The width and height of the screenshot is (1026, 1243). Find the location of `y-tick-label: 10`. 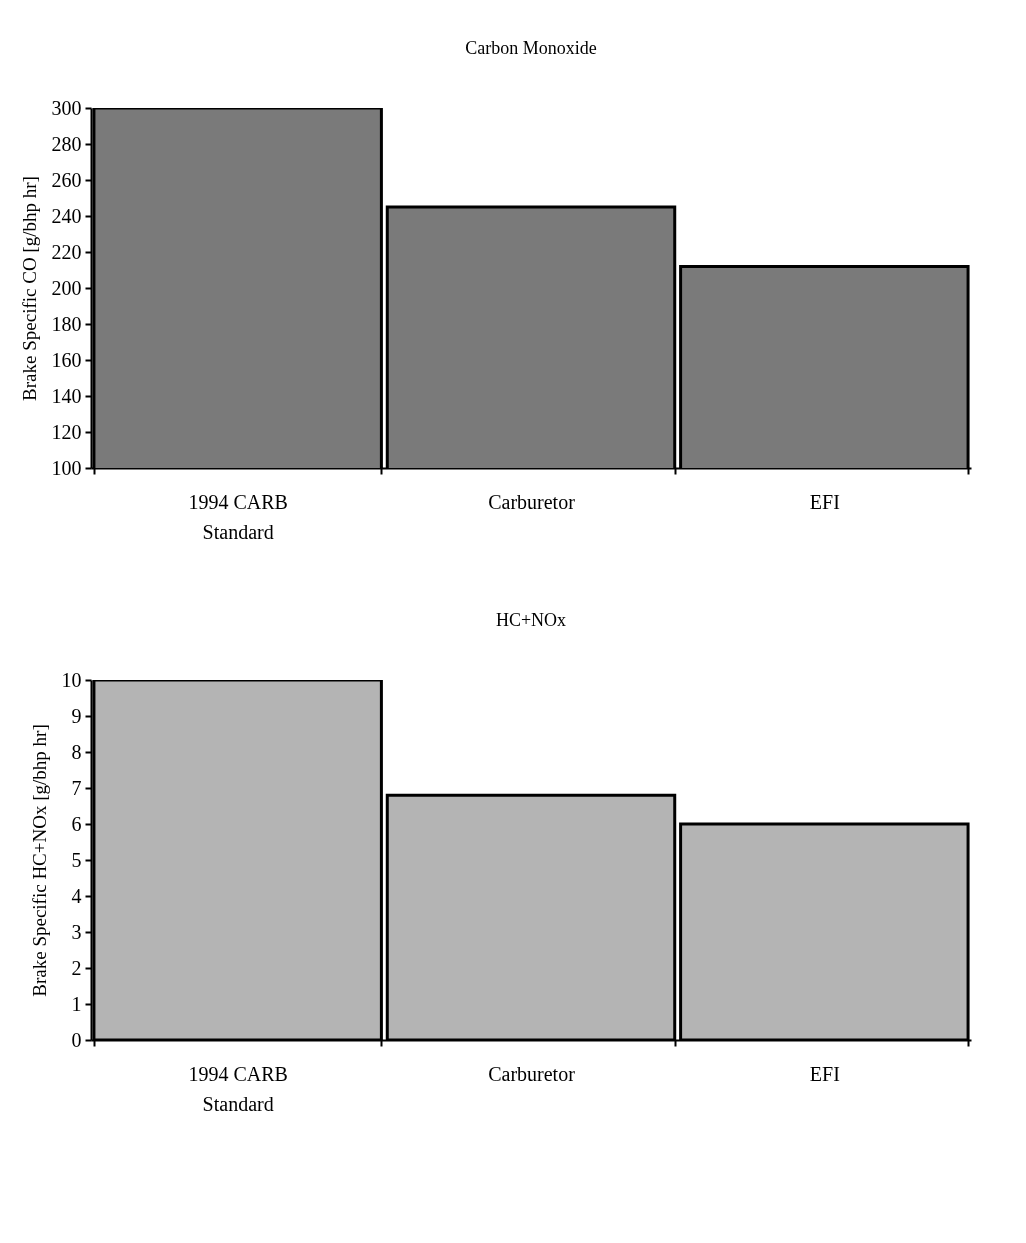

y-tick-label: 10 is located at coordinates (71, 679).